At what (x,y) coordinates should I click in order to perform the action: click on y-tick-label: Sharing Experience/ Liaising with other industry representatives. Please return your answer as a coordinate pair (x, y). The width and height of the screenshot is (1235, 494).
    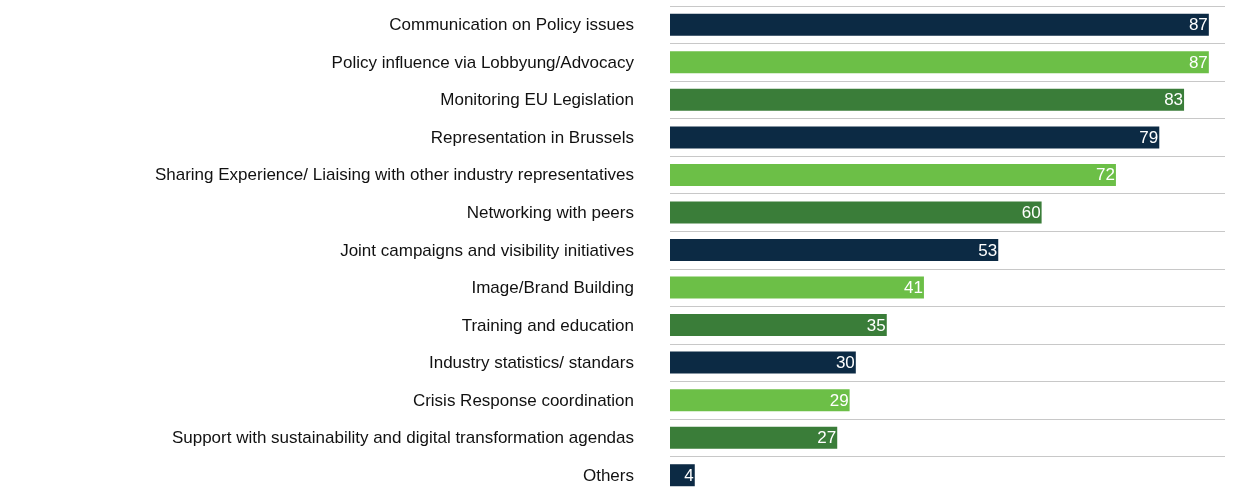
    Looking at the image, I should click on (394, 175).